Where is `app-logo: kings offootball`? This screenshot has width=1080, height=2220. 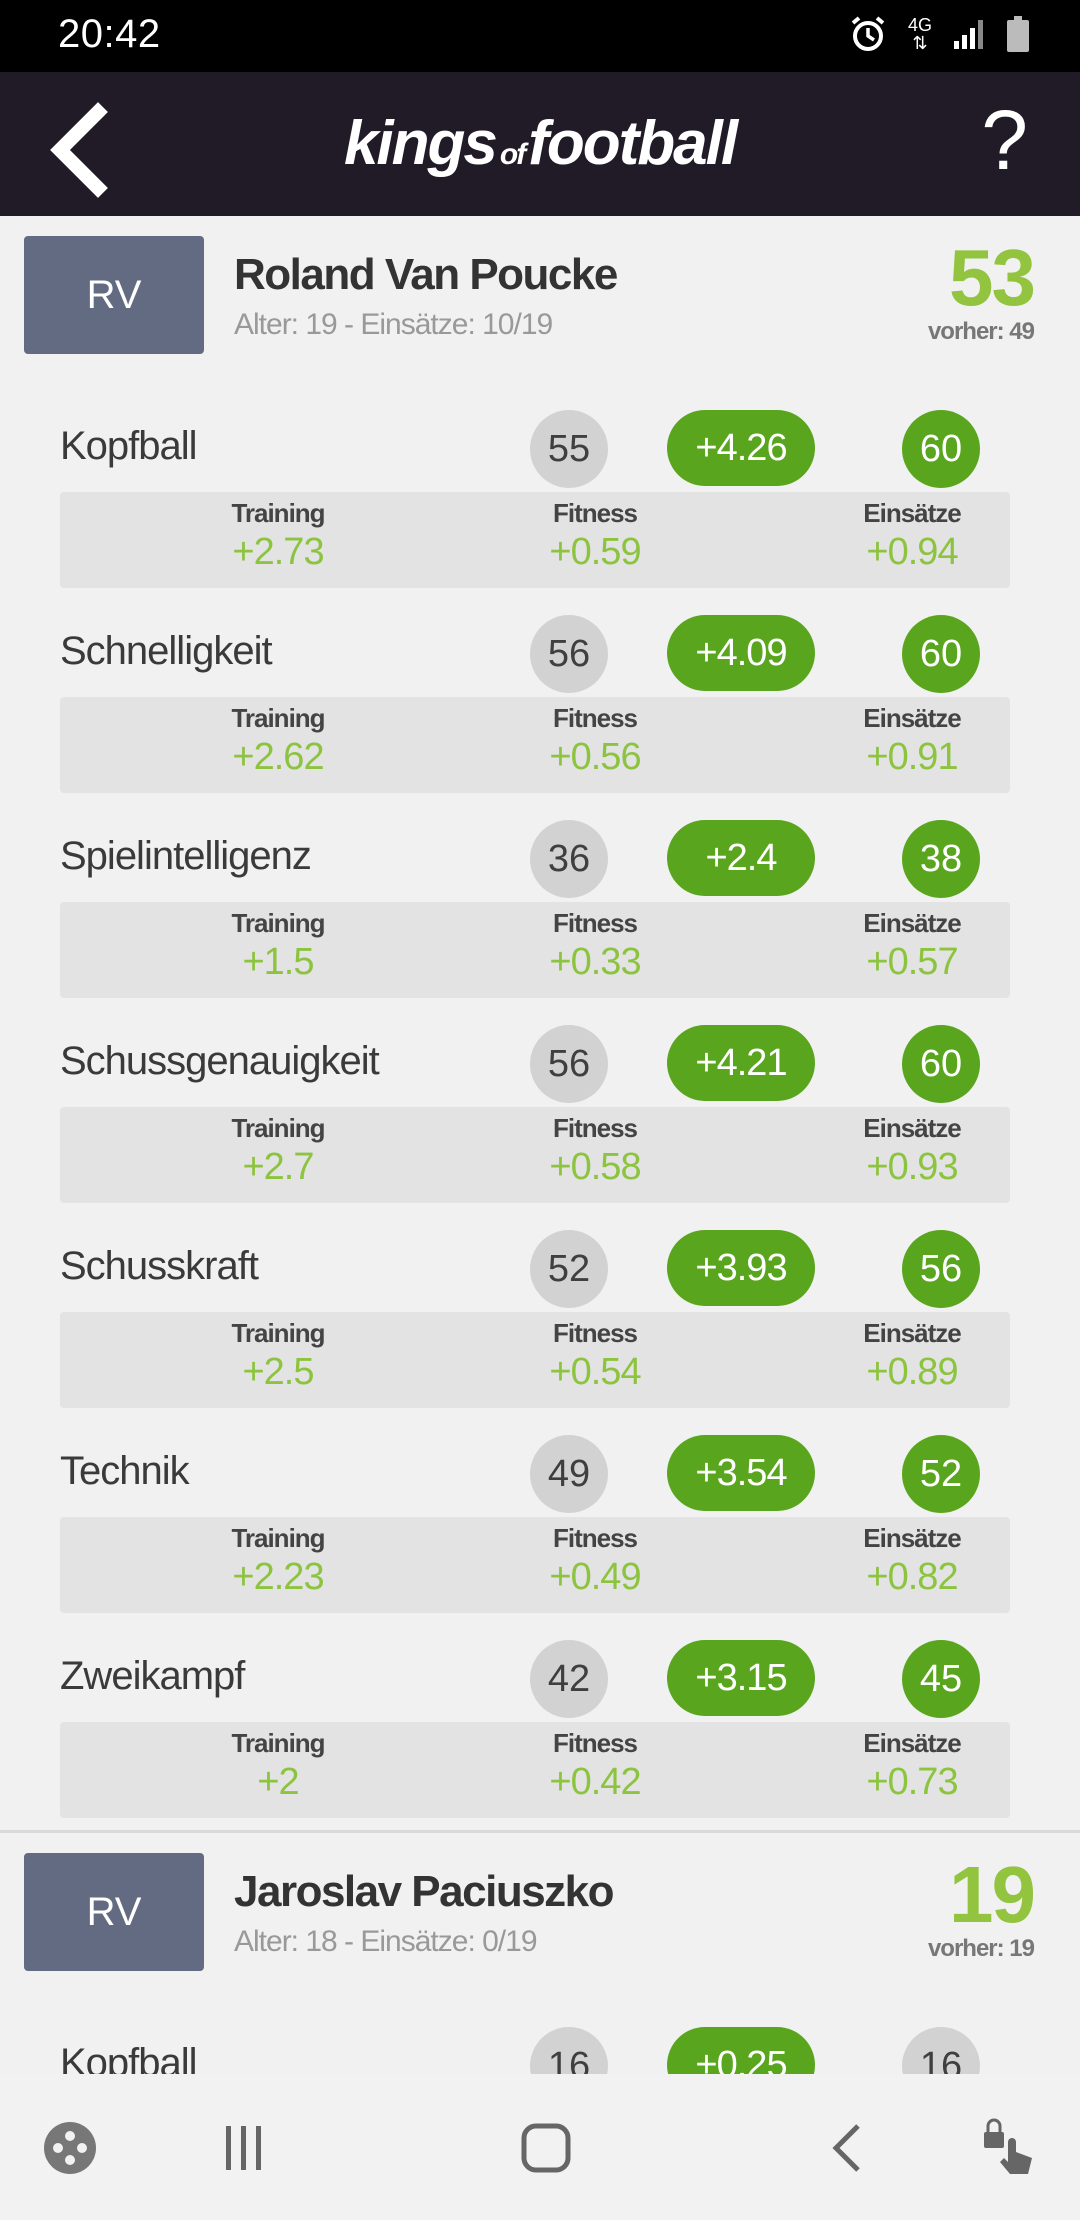 app-logo: kings offootball is located at coordinates (540, 143).